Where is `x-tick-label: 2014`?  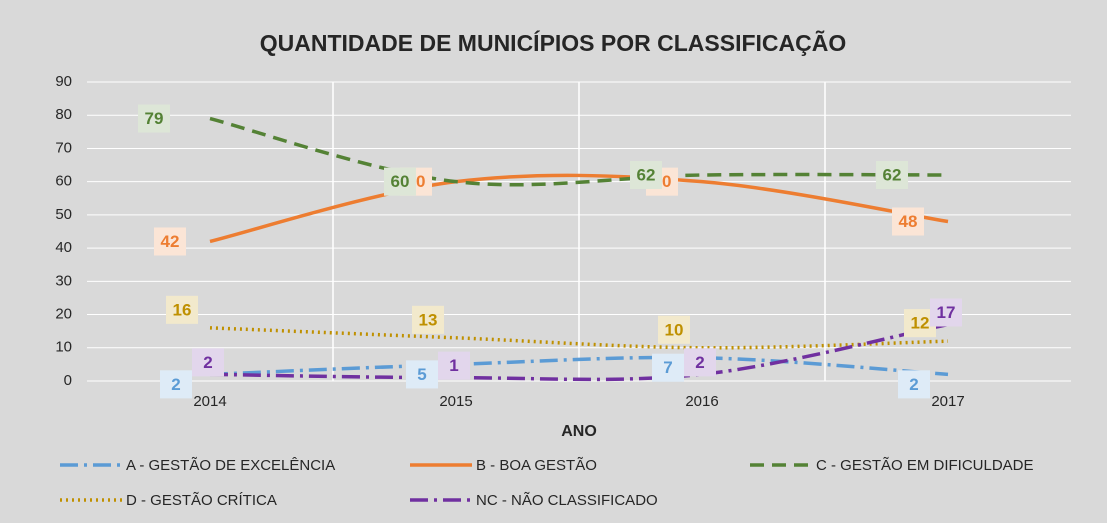
x-tick-label: 2014 is located at coordinates (209, 401).